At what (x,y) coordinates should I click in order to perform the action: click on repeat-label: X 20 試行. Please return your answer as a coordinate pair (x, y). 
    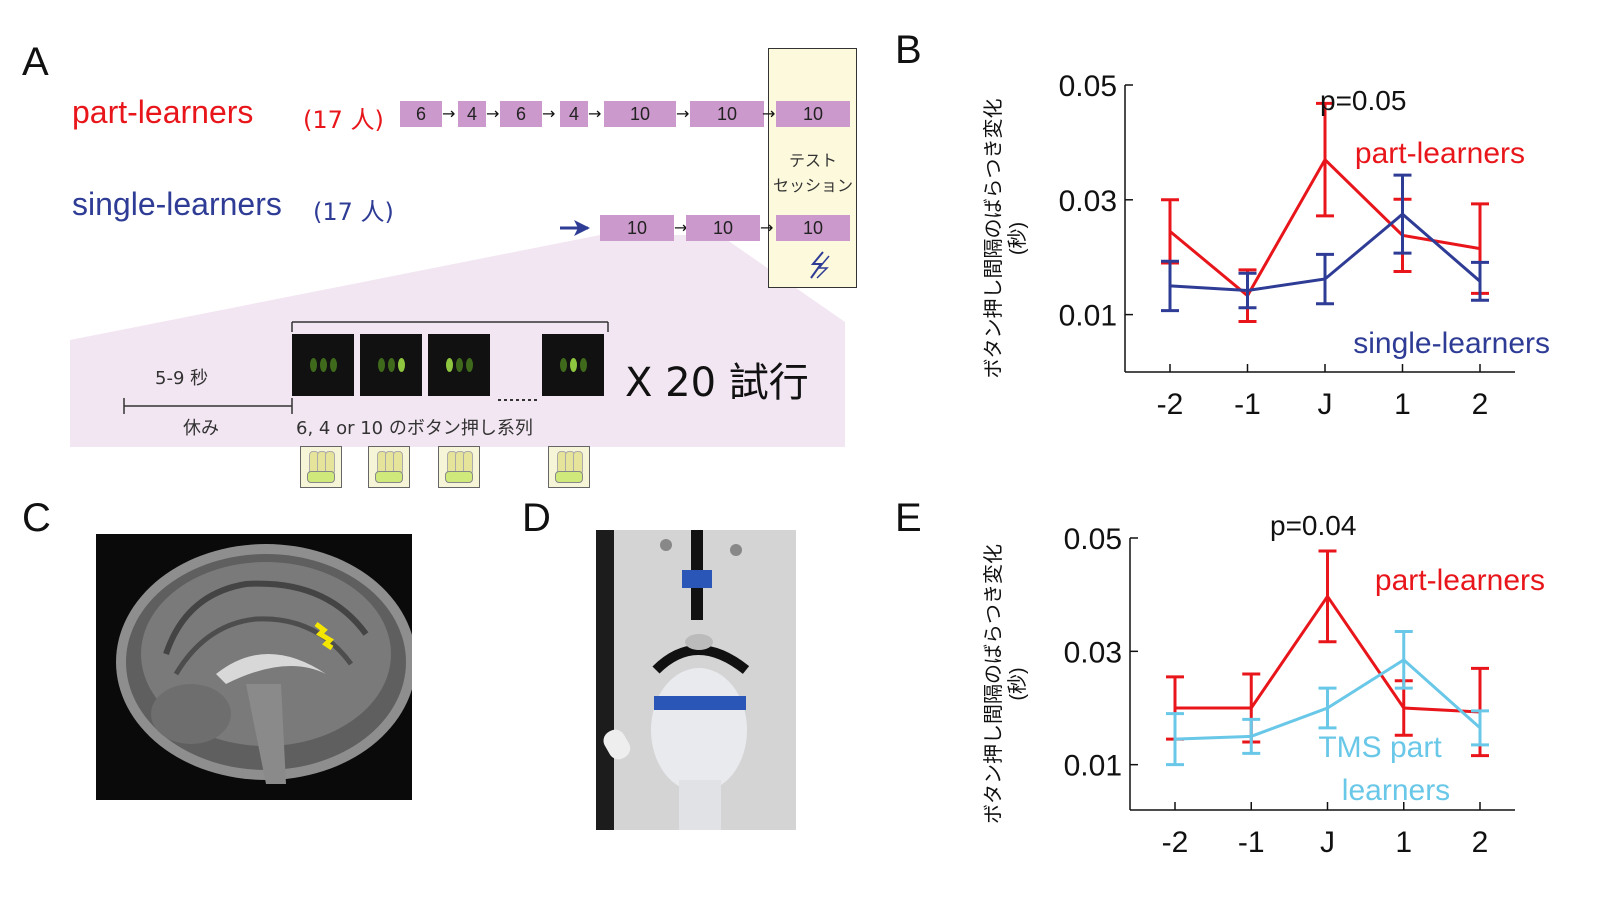
    Looking at the image, I should click on (717, 383).